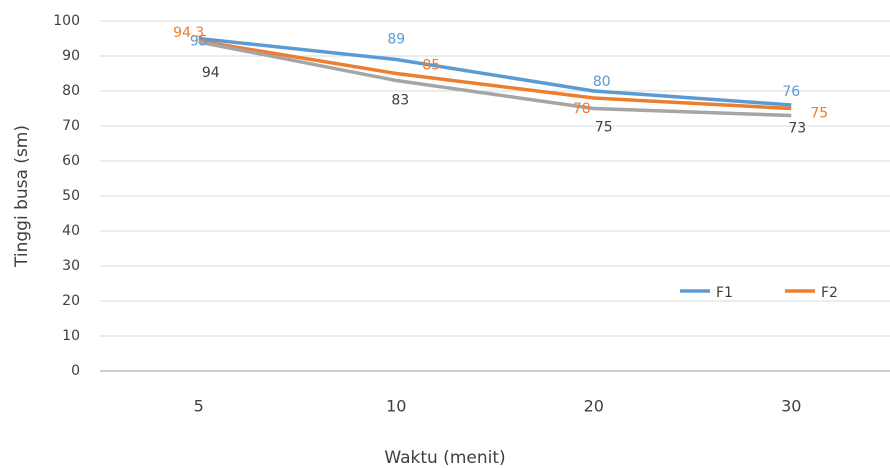 Image resolution: width=890 pixels, height=468 pixels. I want to click on y-tick-label: 20, so click(71, 301).